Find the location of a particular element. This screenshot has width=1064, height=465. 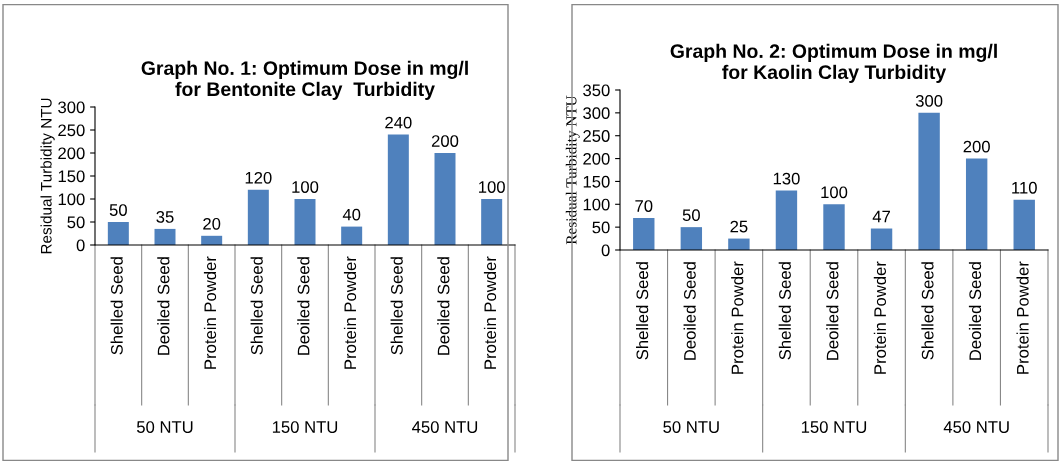

data-label: 240 is located at coordinates (398, 122).